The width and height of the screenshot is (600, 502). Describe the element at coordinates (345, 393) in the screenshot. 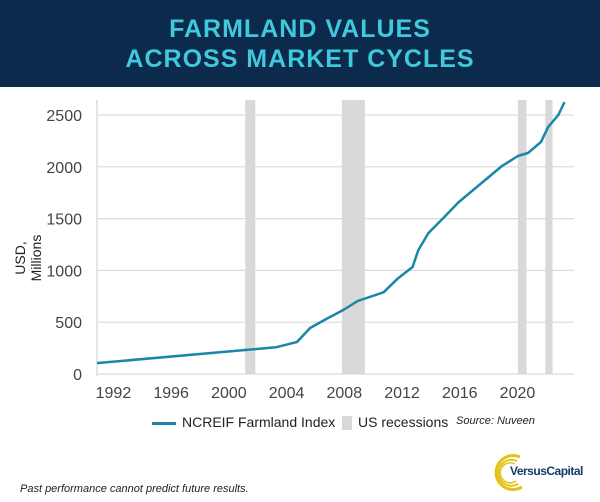

I see `x-tick-label: 2008` at that location.